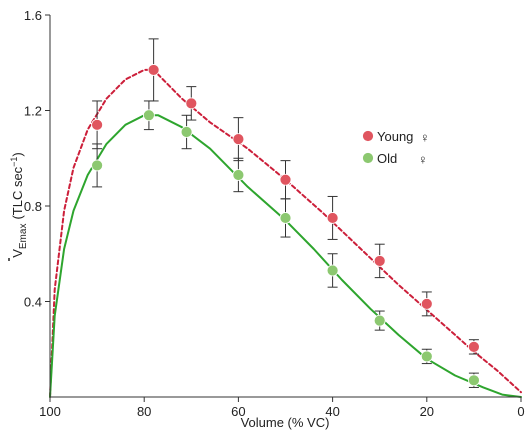 This screenshot has width=528, height=434. I want to click on legend-marker-young, so click(368, 136).